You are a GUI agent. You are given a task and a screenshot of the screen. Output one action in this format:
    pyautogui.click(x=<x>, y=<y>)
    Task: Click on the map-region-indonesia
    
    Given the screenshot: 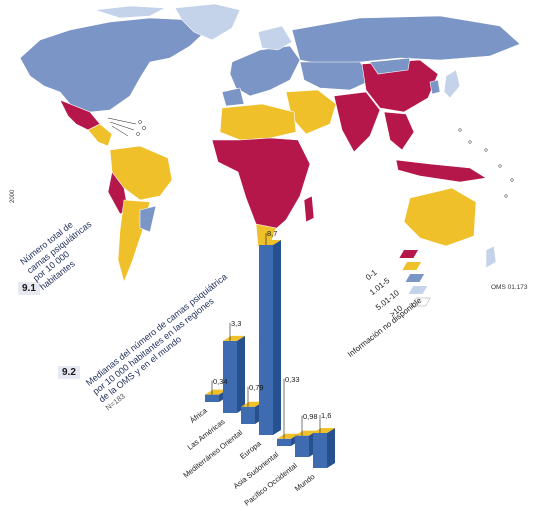 What is the action you would take?
    pyautogui.click(x=441, y=171)
    